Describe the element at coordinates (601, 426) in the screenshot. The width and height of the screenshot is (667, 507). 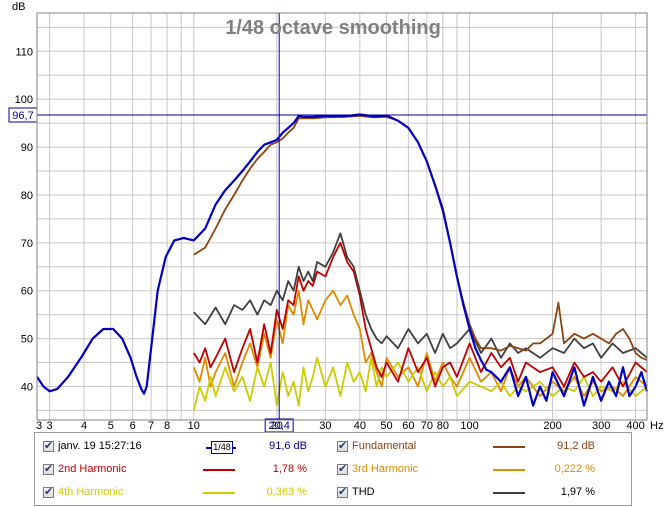
I see `x-tick-label: 300` at that location.